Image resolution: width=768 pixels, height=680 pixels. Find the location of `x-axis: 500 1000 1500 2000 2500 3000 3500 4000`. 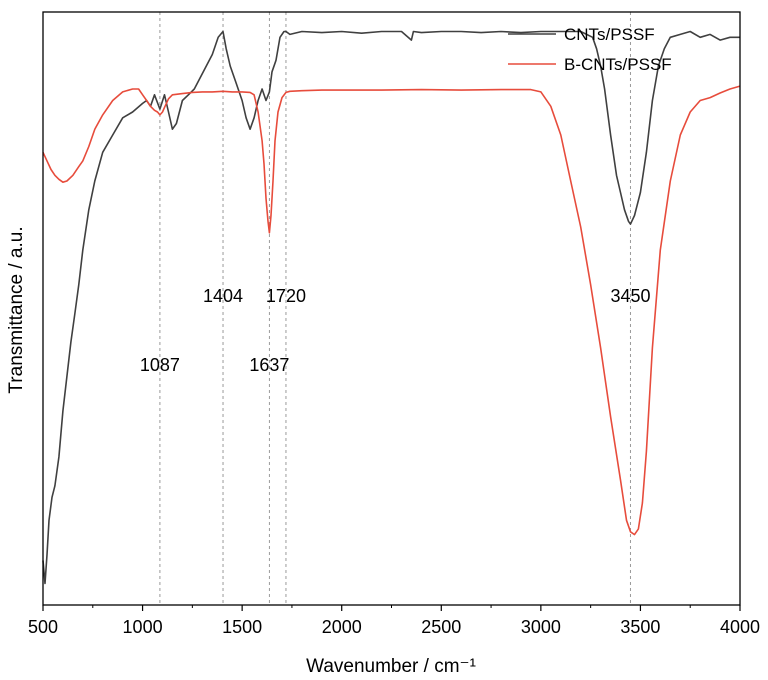

x-axis: 500 1000 1500 2000 2500 3000 3500 4000 is located at coordinates (394, 621).